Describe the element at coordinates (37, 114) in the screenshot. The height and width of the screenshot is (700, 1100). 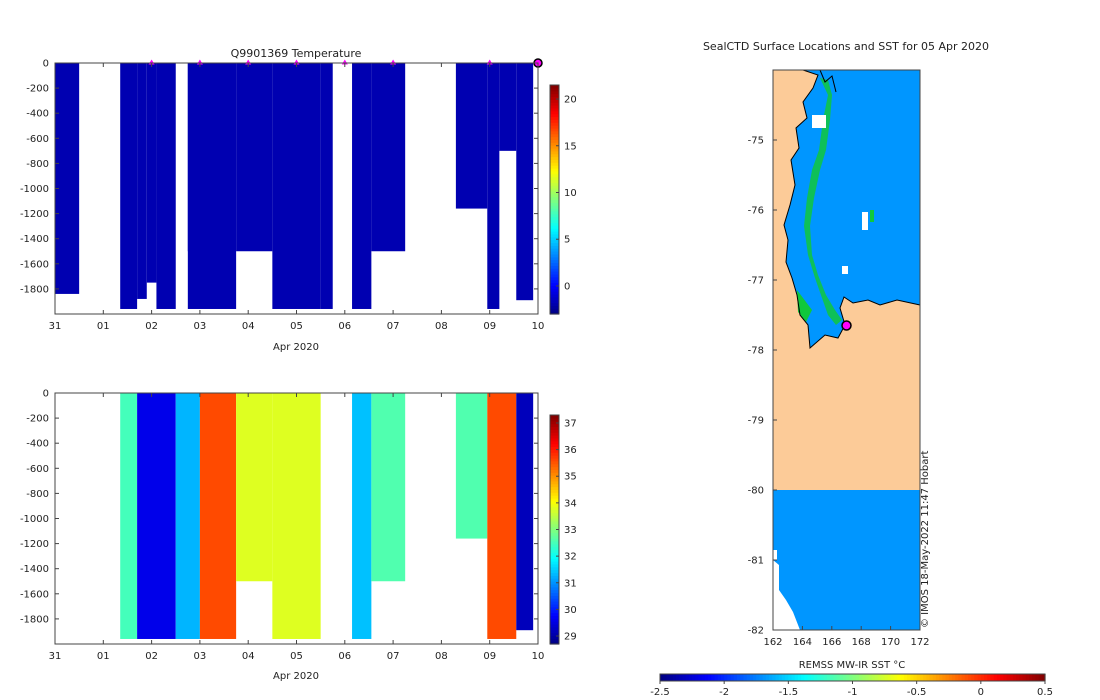
I see `y-tick-label: -400` at that location.